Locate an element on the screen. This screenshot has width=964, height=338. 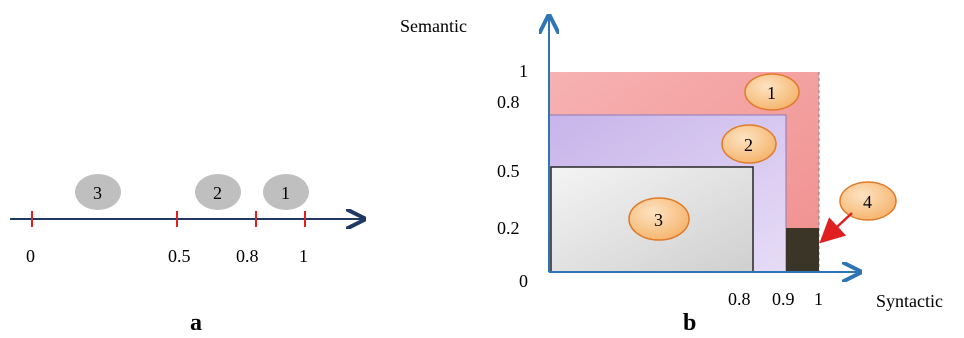
y-tick-0: 0 is located at coordinates (523, 281).